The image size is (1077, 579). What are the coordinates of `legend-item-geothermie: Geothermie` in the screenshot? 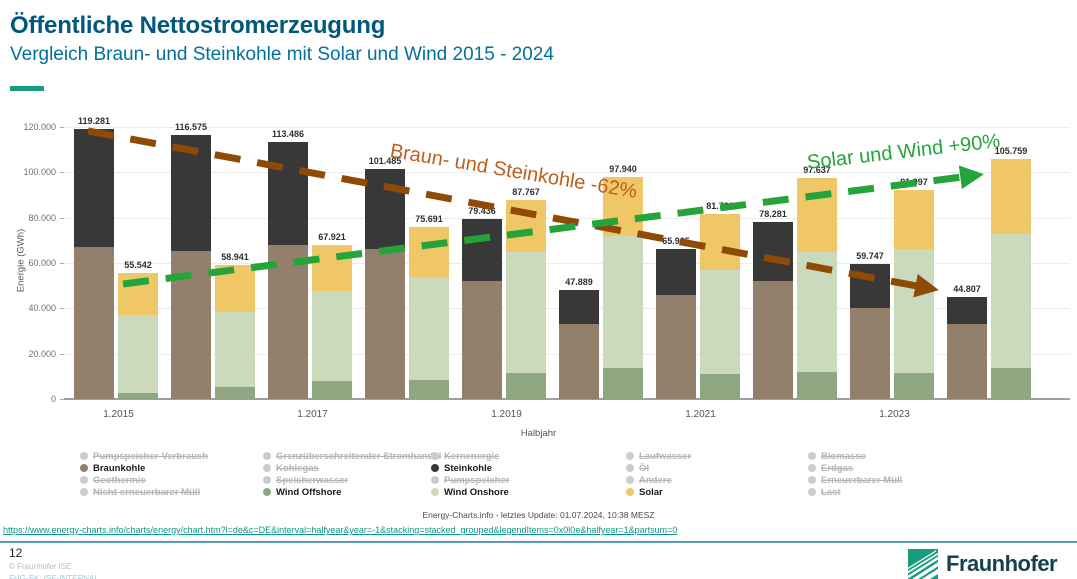 It's located at (113, 480).